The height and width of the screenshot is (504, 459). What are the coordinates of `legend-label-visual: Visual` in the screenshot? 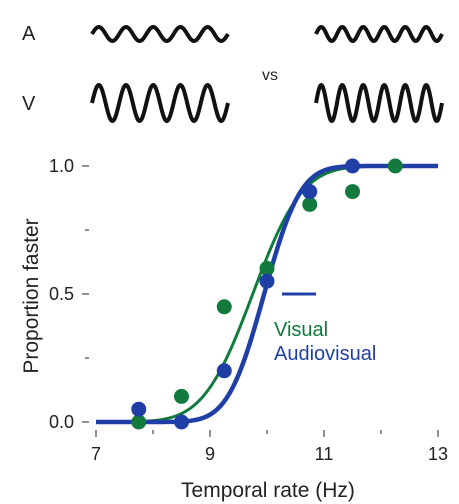 It's located at (301, 330).